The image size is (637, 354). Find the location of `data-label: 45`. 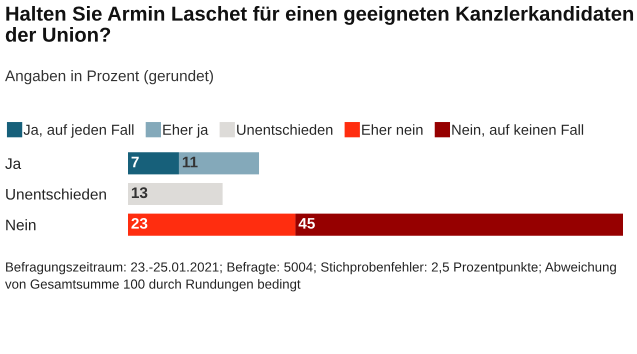

data-label: 45 is located at coordinates (306, 223).